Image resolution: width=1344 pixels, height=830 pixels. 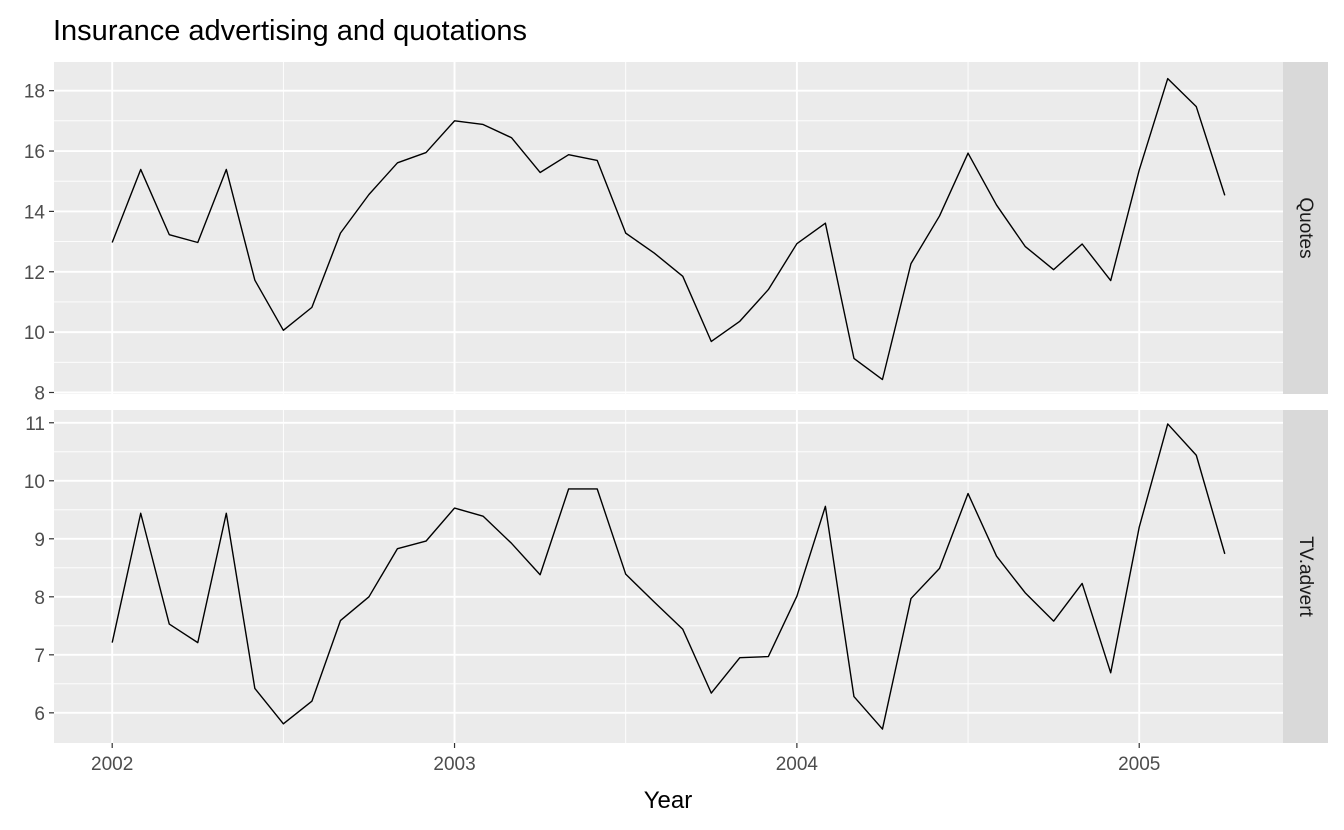 I want to click on facet-strip-label: TV.advert, so click(x=1305, y=576).